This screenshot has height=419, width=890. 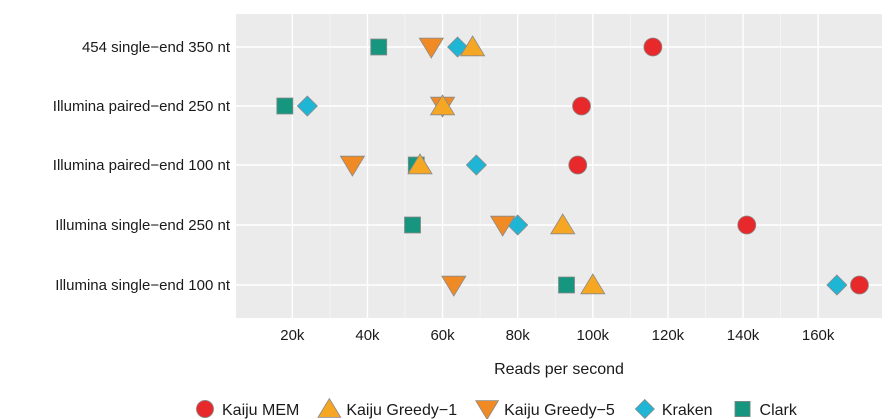 I want to click on y-tick-label: Illumina paired−end 100 nt, so click(x=142, y=165).